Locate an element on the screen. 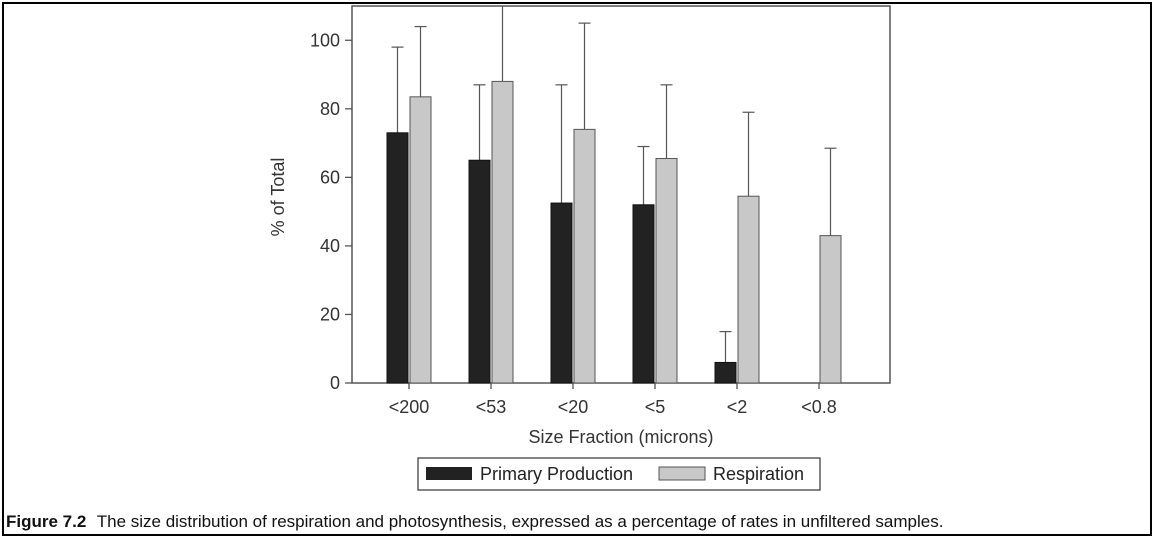  x-tick-label: <2 is located at coordinates (737, 407).